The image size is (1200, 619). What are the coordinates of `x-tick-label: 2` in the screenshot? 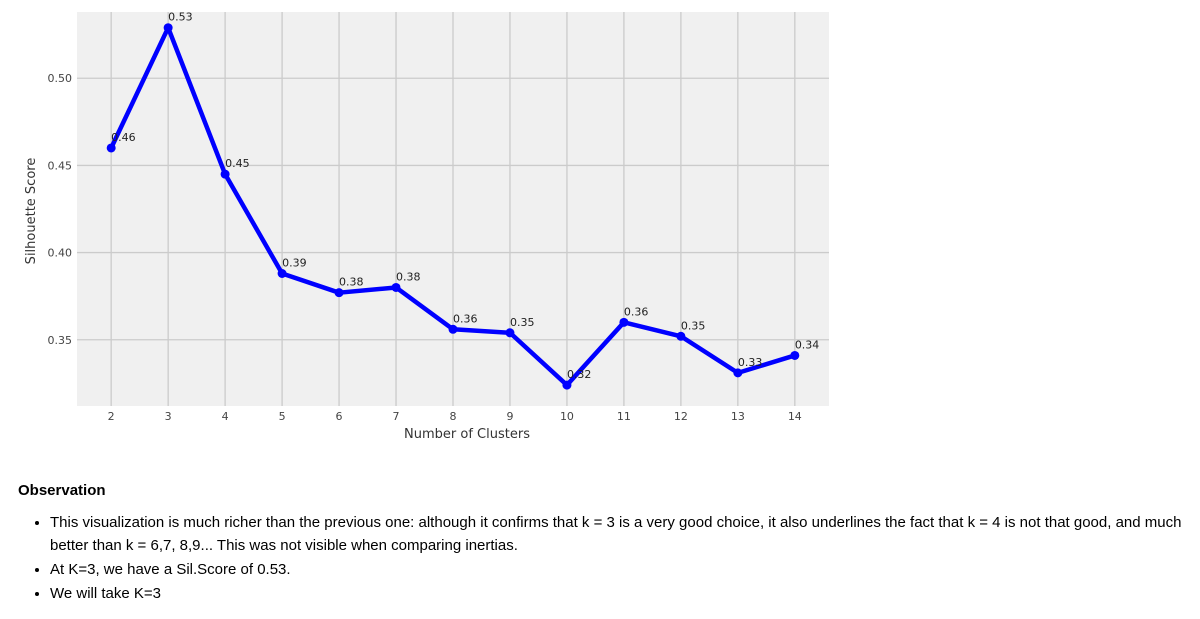 It's located at (111, 416).